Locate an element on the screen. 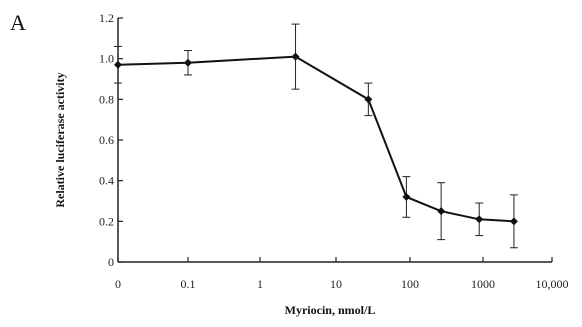  y-tick-label: 0.2 is located at coordinates (106, 221).